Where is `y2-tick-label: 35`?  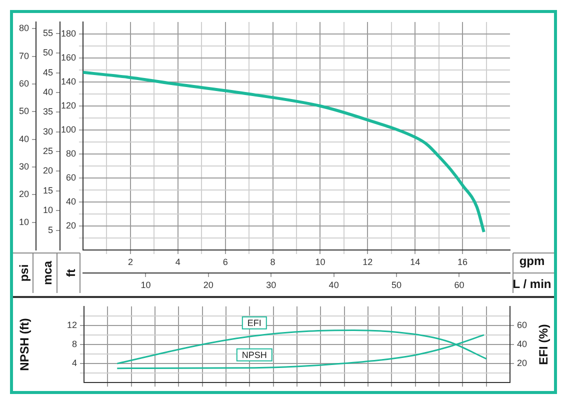
y2-tick-label: 35 is located at coordinates (47, 111).